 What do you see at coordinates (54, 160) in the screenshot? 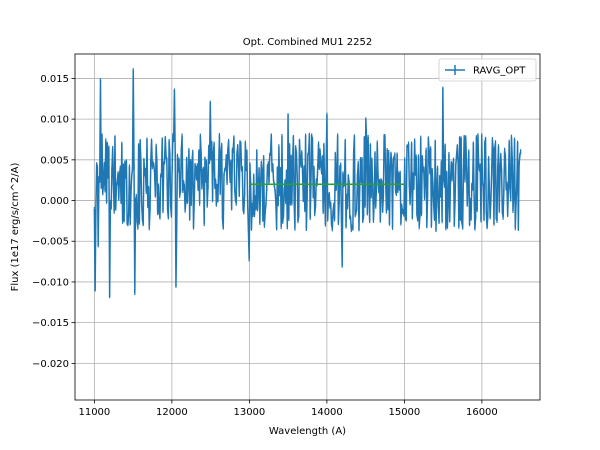
I see `y-tick-label: 0.005` at bounding box center [54, 160].